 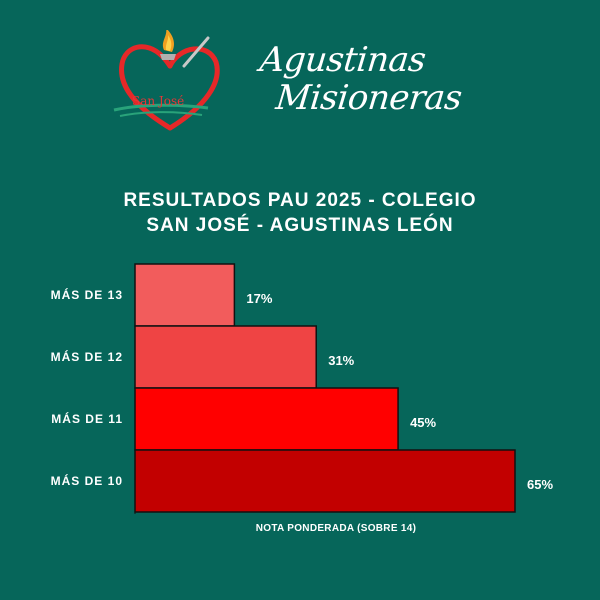 What do you see at coordinates (87, 356) in the screenshot?
I see `category-label-2: MÁS DE 12` at bounding box center [87, 356].